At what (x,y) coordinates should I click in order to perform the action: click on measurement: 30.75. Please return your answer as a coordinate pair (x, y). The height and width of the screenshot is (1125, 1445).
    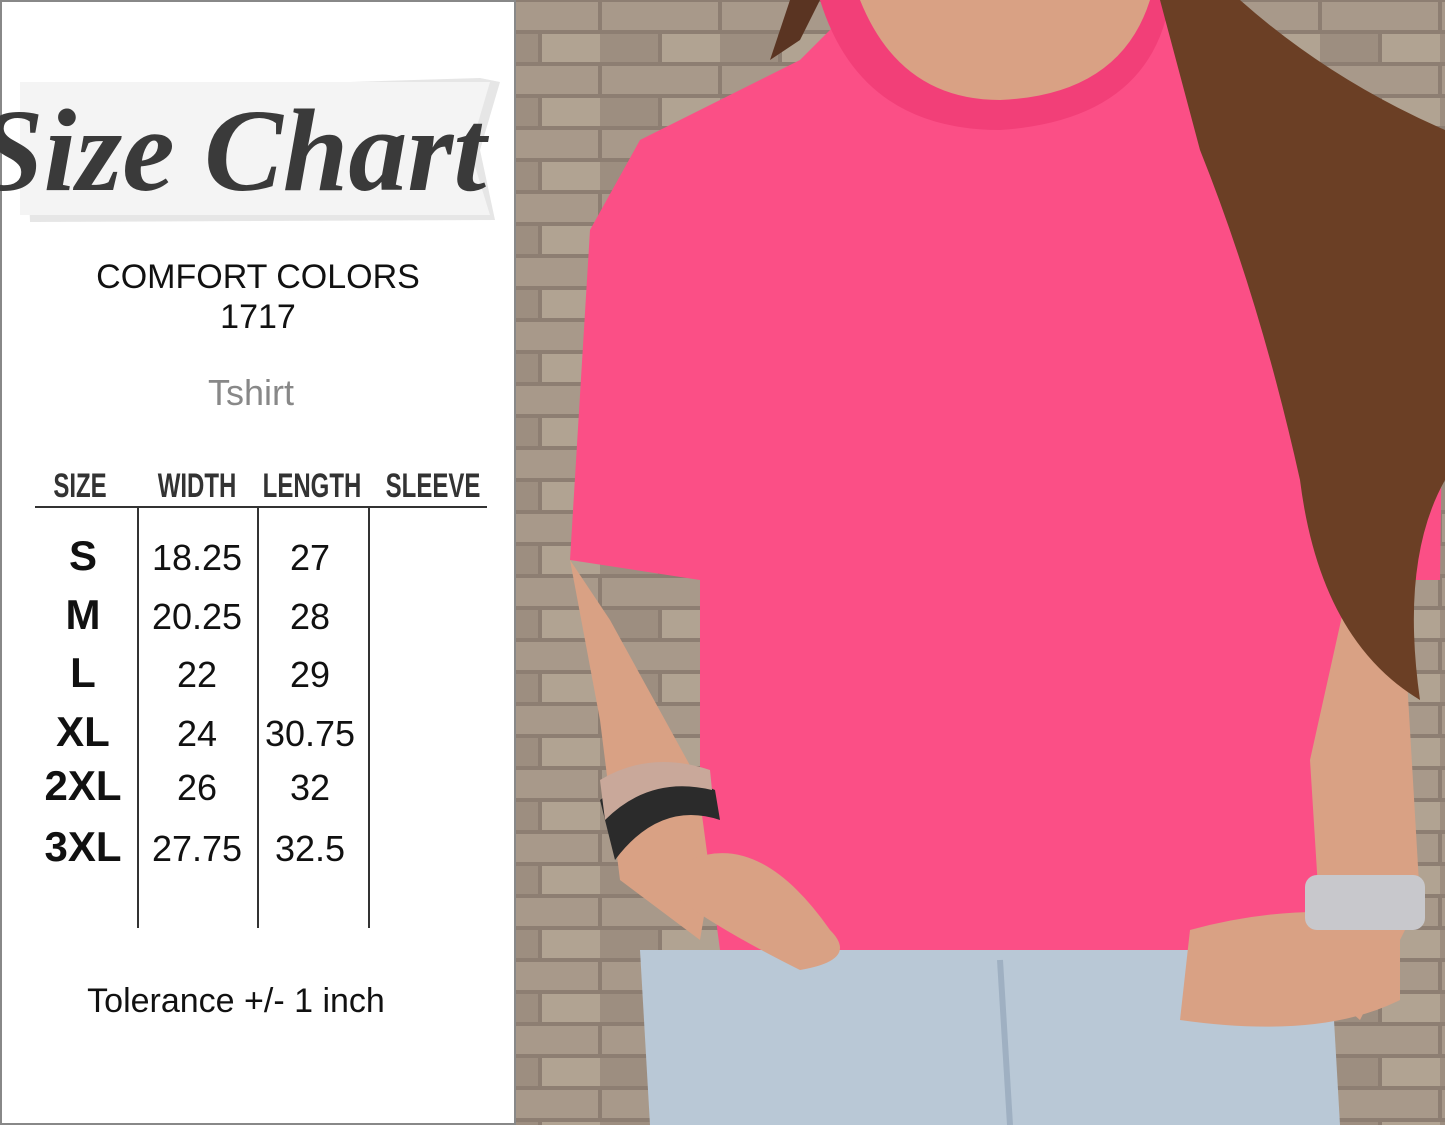
    Looking at the image, I should click on (310, 733).